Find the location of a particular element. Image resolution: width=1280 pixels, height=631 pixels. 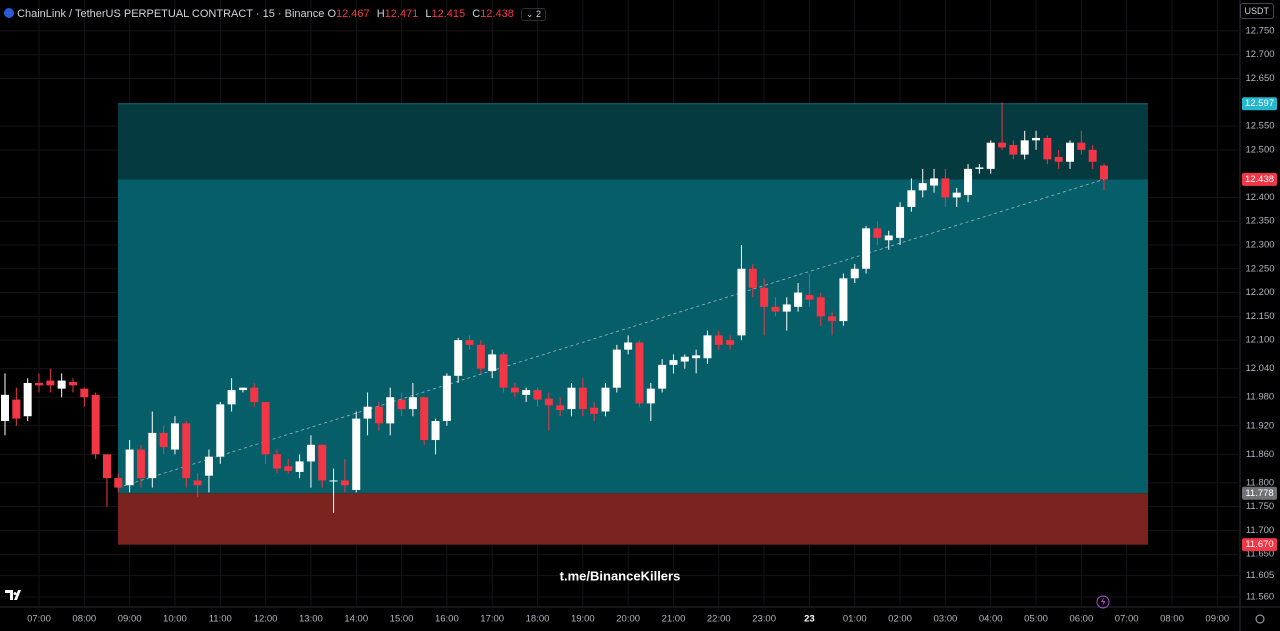

x-tick-label: 19:00 is located at coordinates (583, 619).